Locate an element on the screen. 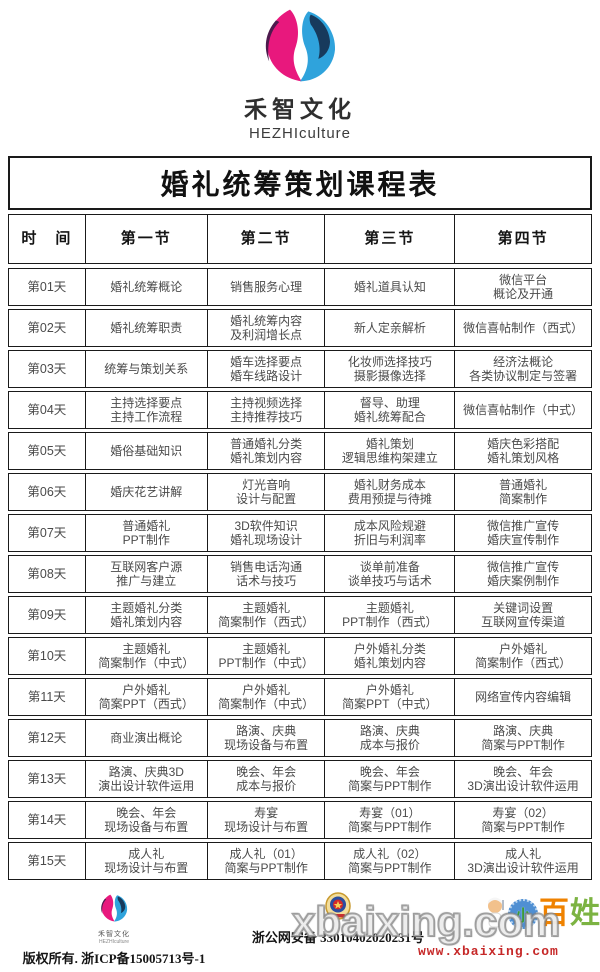  course-cell: 成本风险规避 折旧与利润率 is located at coordinates (389, 533).